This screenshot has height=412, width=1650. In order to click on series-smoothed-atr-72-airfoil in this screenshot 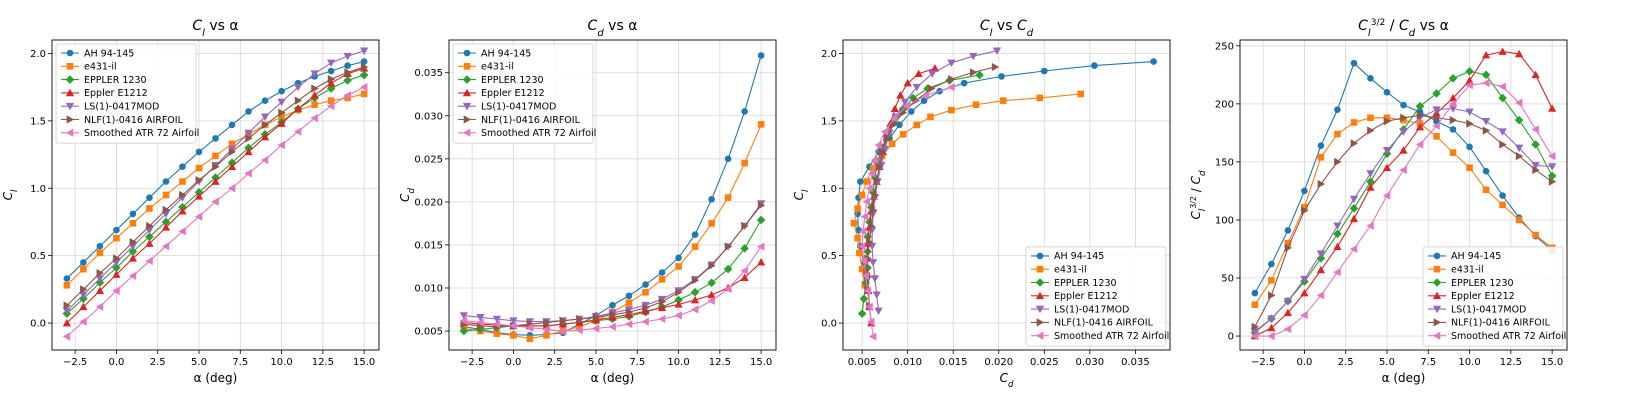, I will do `click(215, 212)`.